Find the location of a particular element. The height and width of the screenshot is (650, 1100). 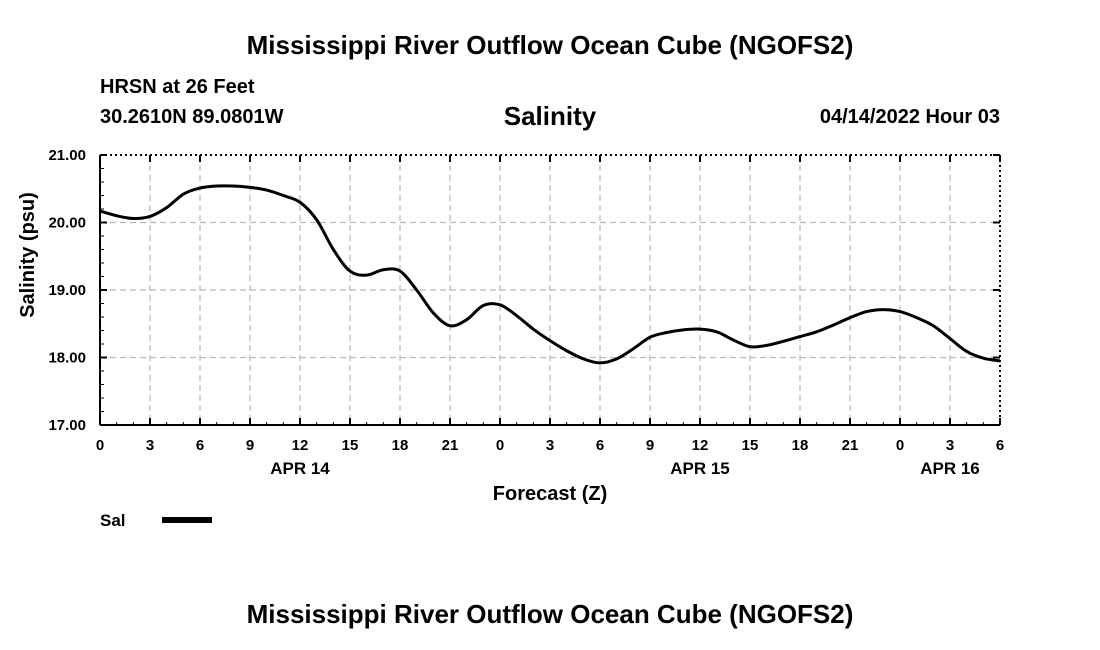

y-tick-label: 18.00 is located at coordinates (67, 358).